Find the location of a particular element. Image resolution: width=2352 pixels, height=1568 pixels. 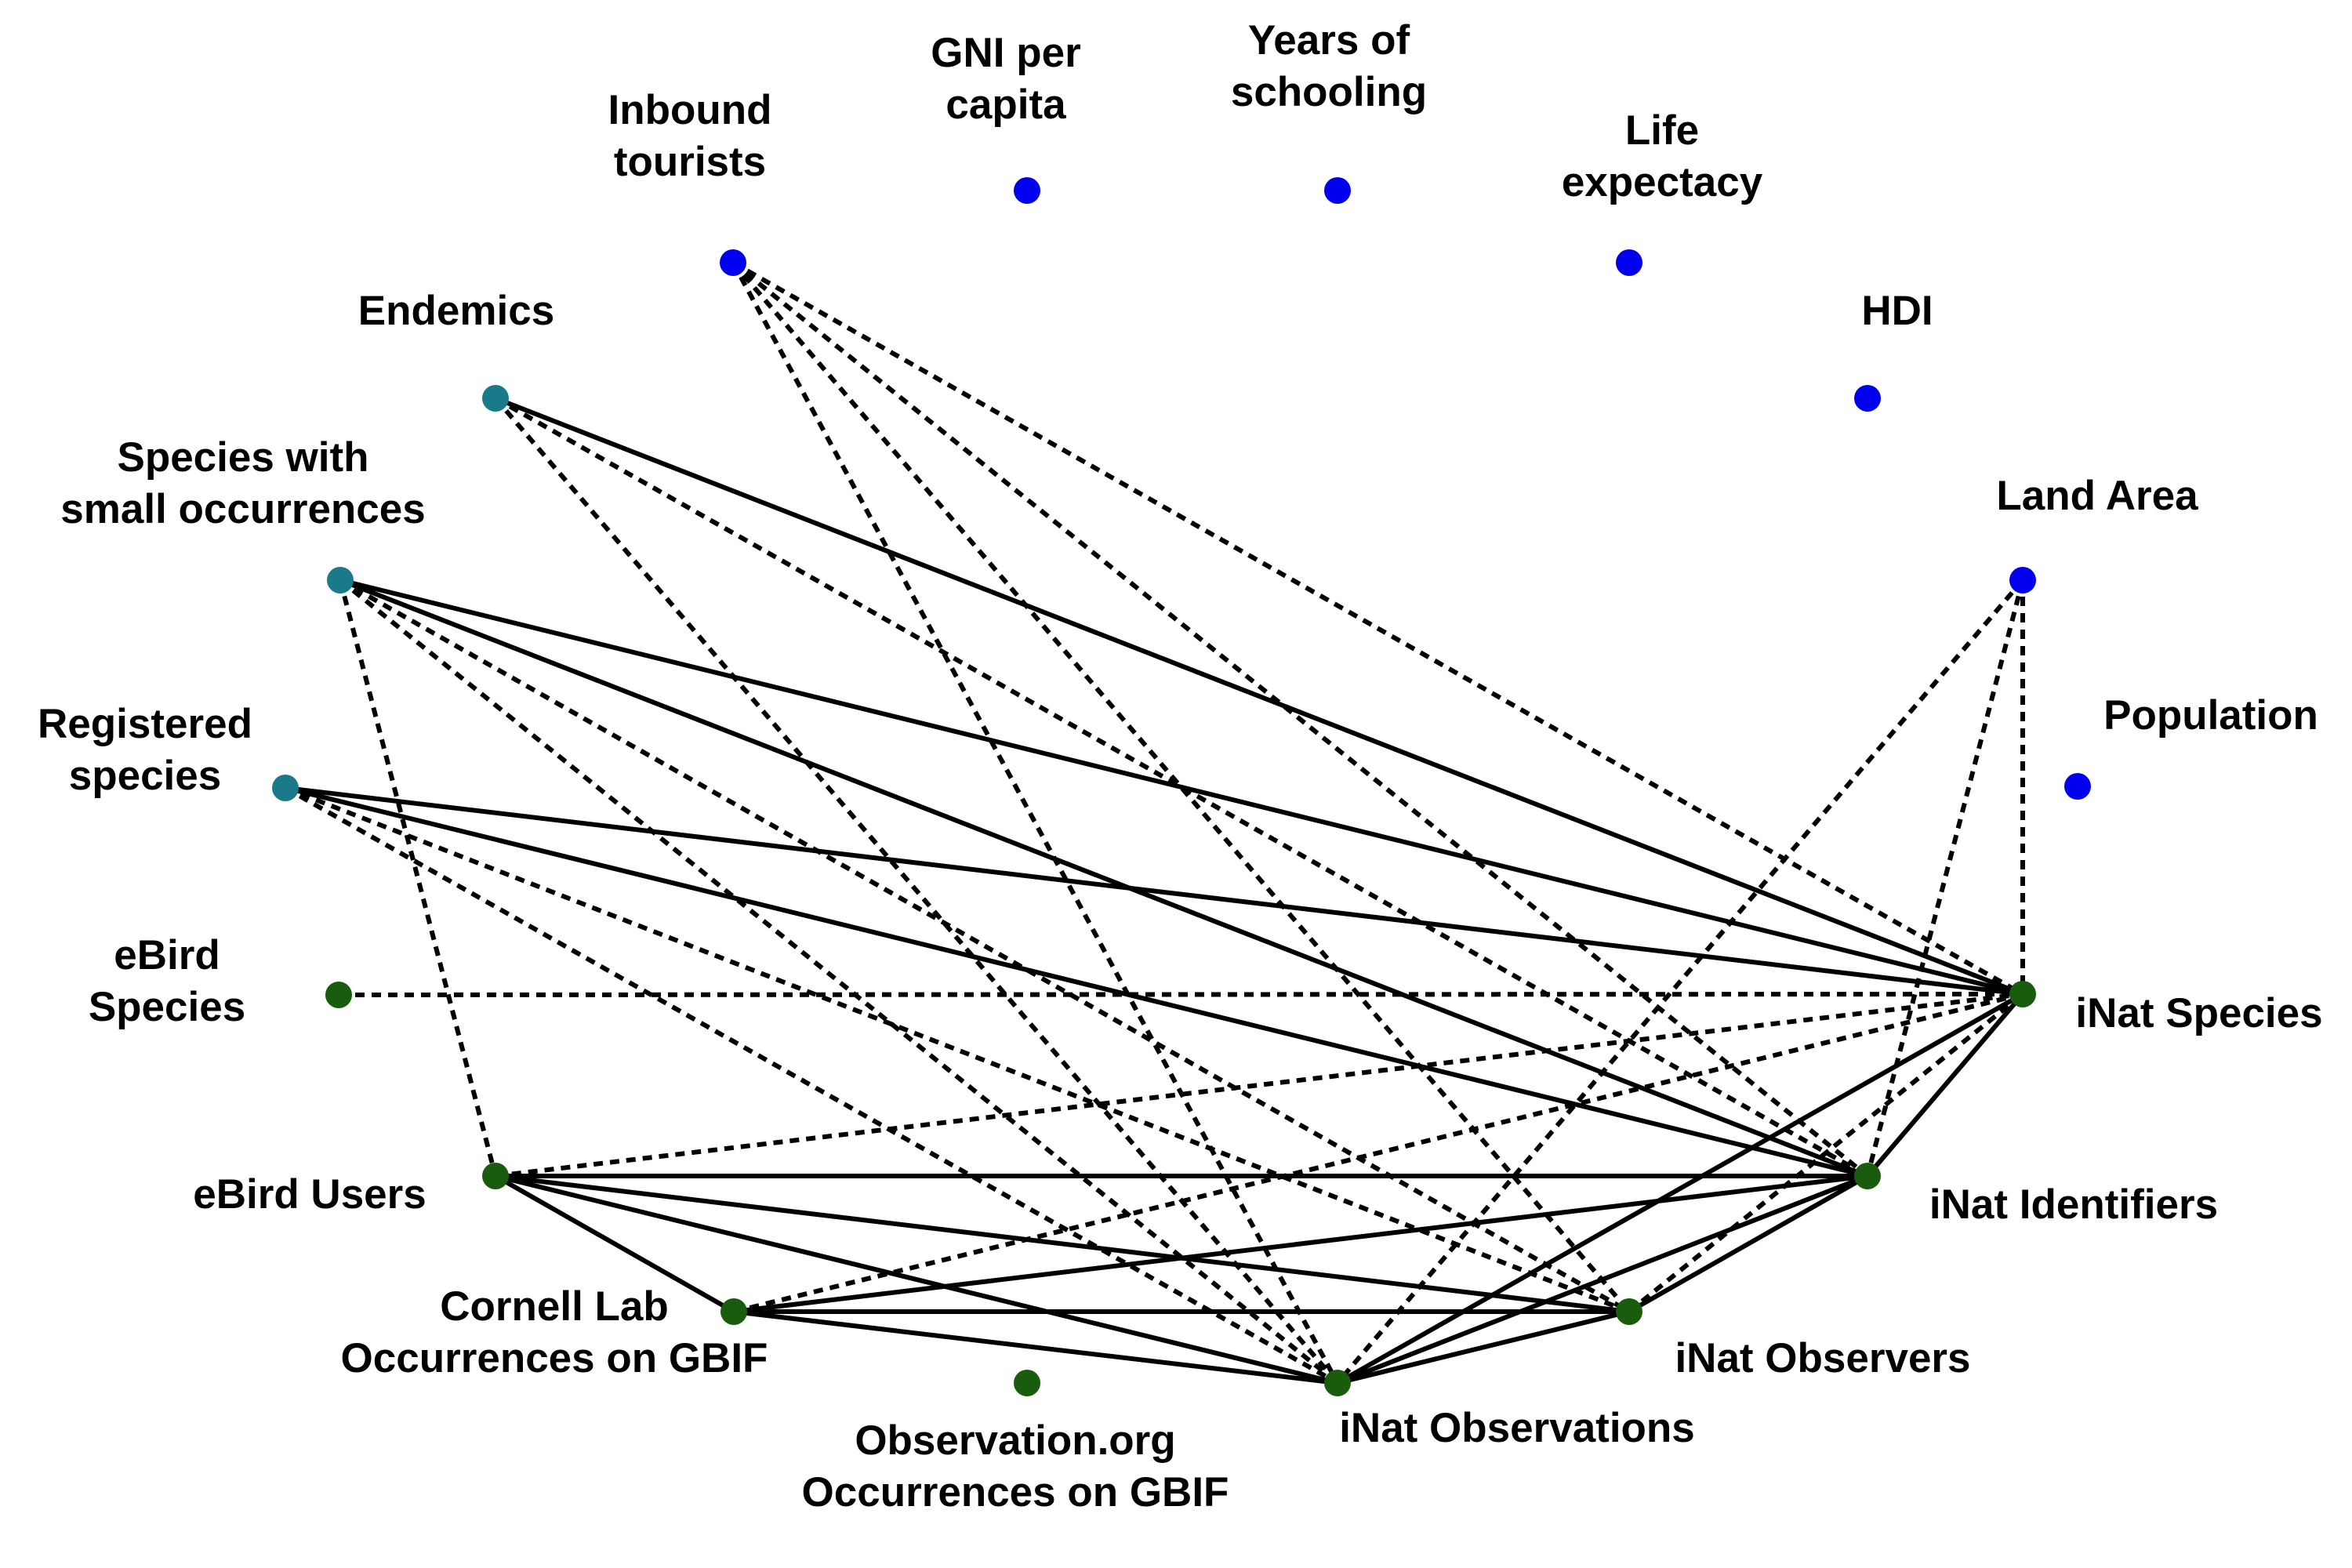

node-gni is located at coordinates (1027, 190).